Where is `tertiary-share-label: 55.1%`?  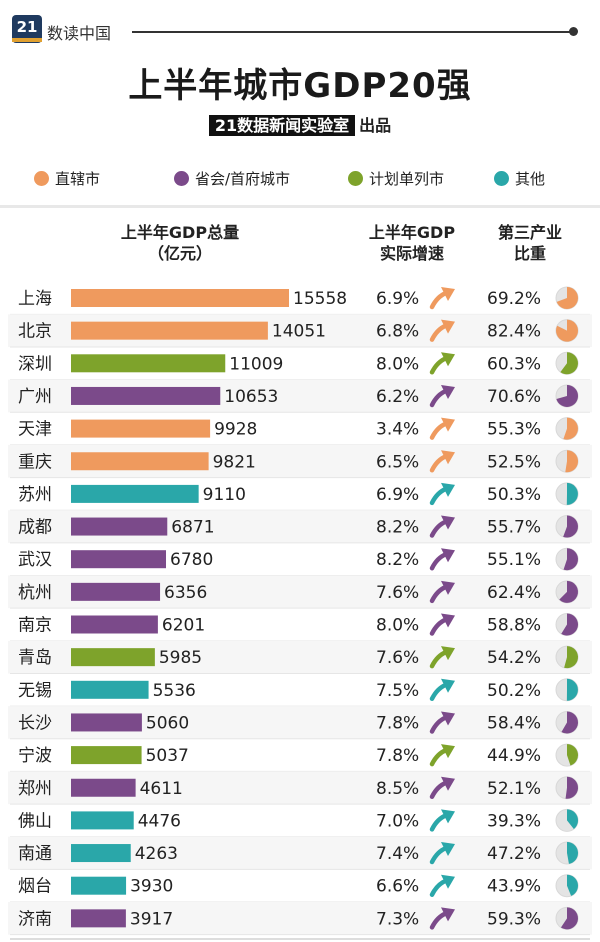
tertiary-share-label: 55.1% is located at coordinates (514, 560).